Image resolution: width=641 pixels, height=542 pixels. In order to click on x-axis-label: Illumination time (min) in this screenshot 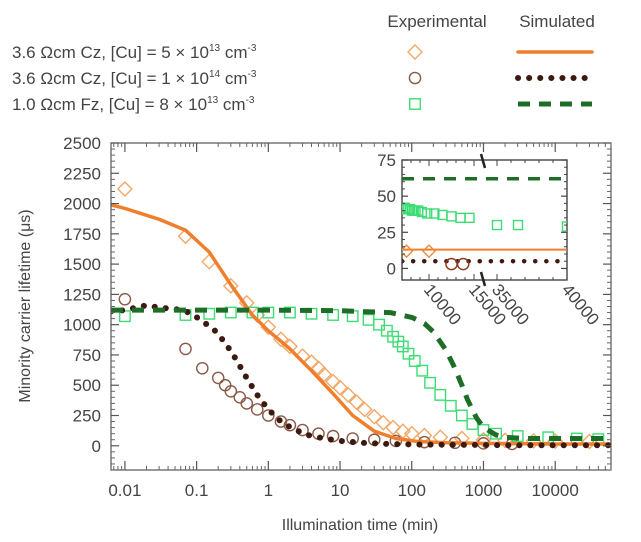, I will do `click(360, 525)`.